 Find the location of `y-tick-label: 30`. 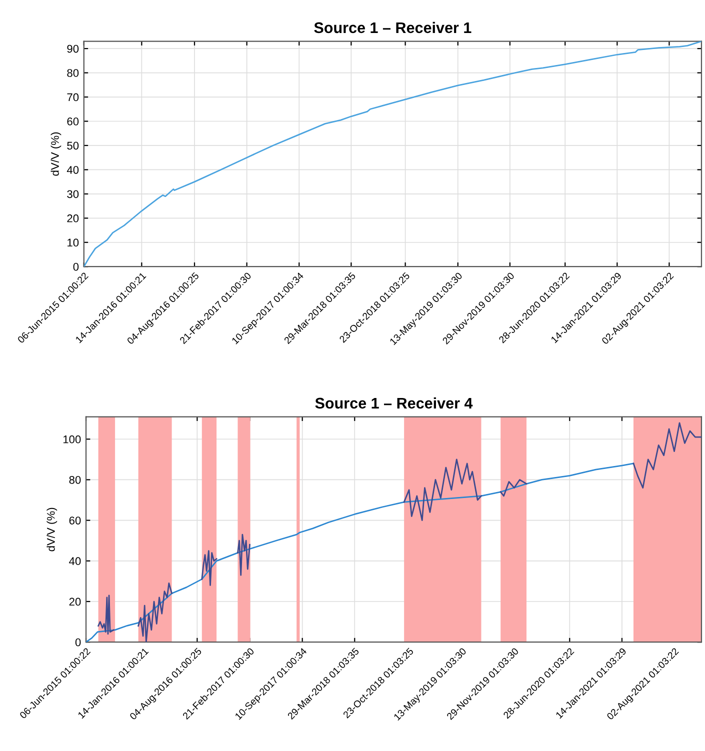

y-tick-label: 30 is located at coordinates (73, 194).